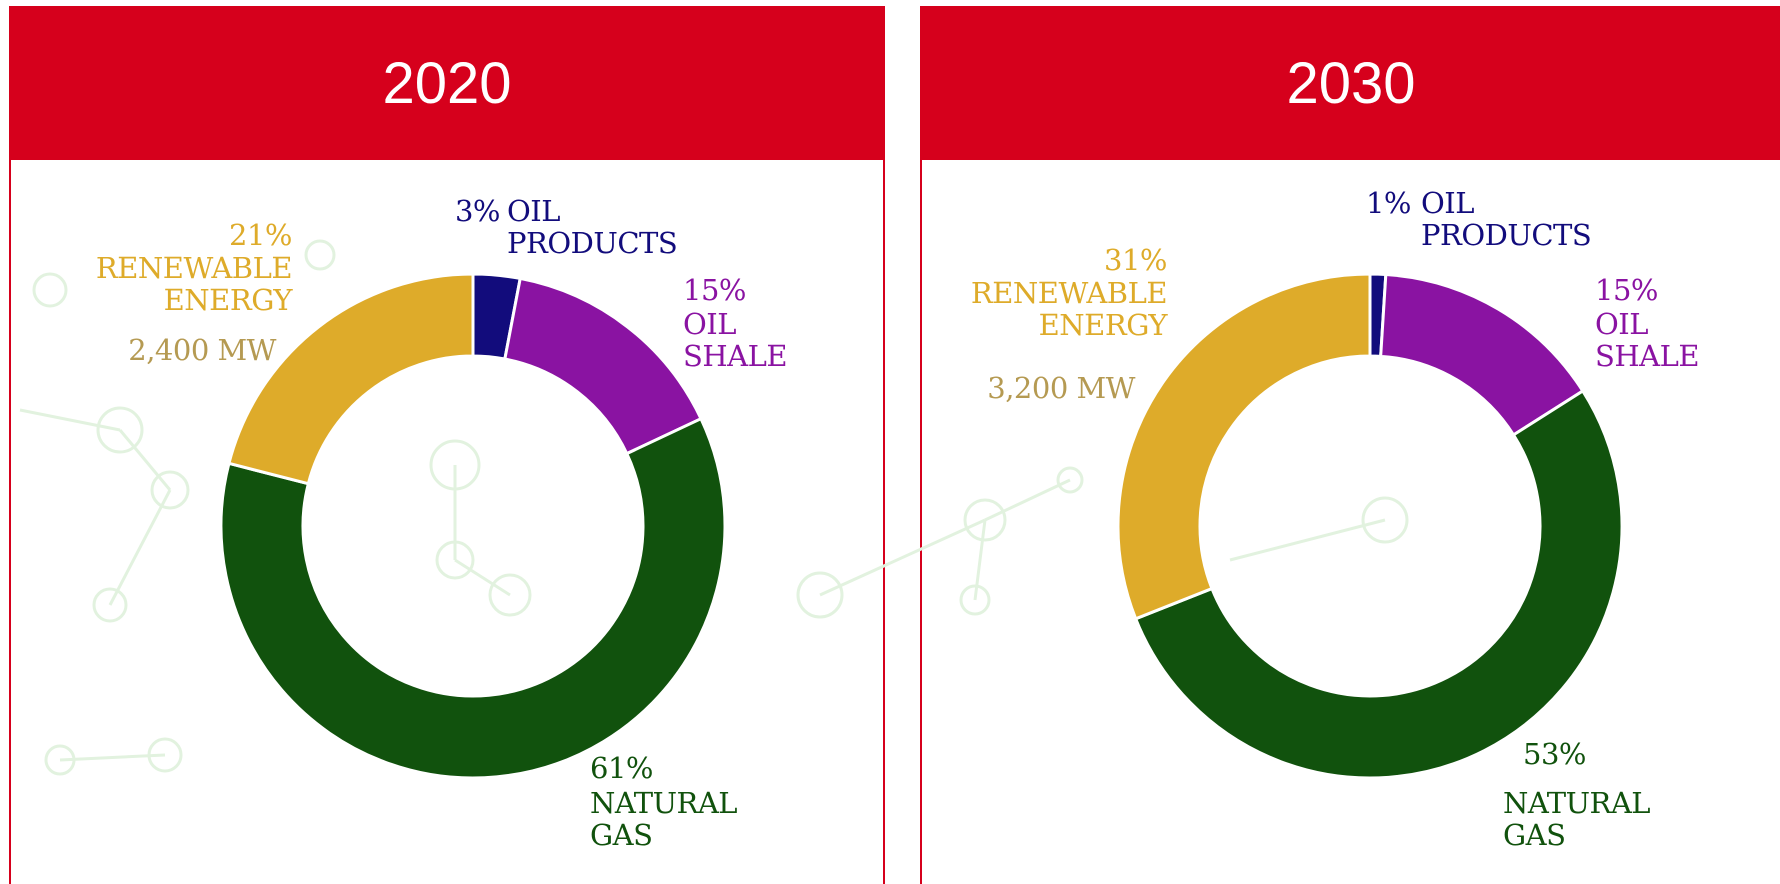  What do you see at coordinates (447, 83) in the screenshot?
I see `chart-title: 2020` at bounding box center [447, 83].